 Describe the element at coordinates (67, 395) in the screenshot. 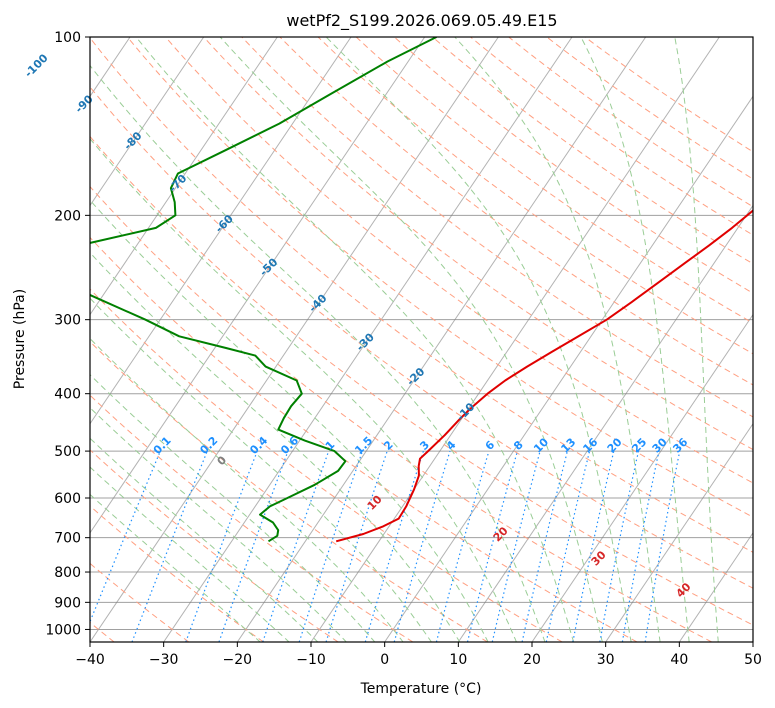

I see `y-tick-label: 400` at that location.